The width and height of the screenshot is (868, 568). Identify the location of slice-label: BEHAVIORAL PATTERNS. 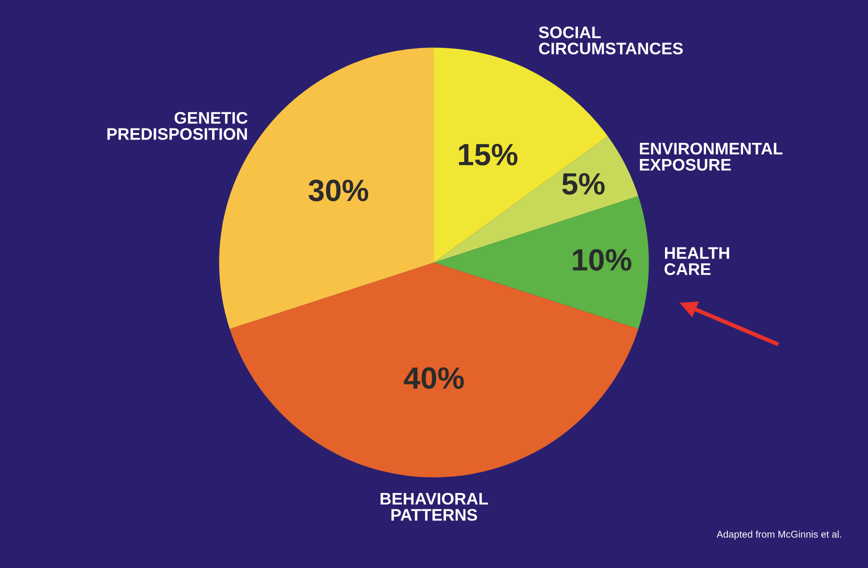
(434, 506).